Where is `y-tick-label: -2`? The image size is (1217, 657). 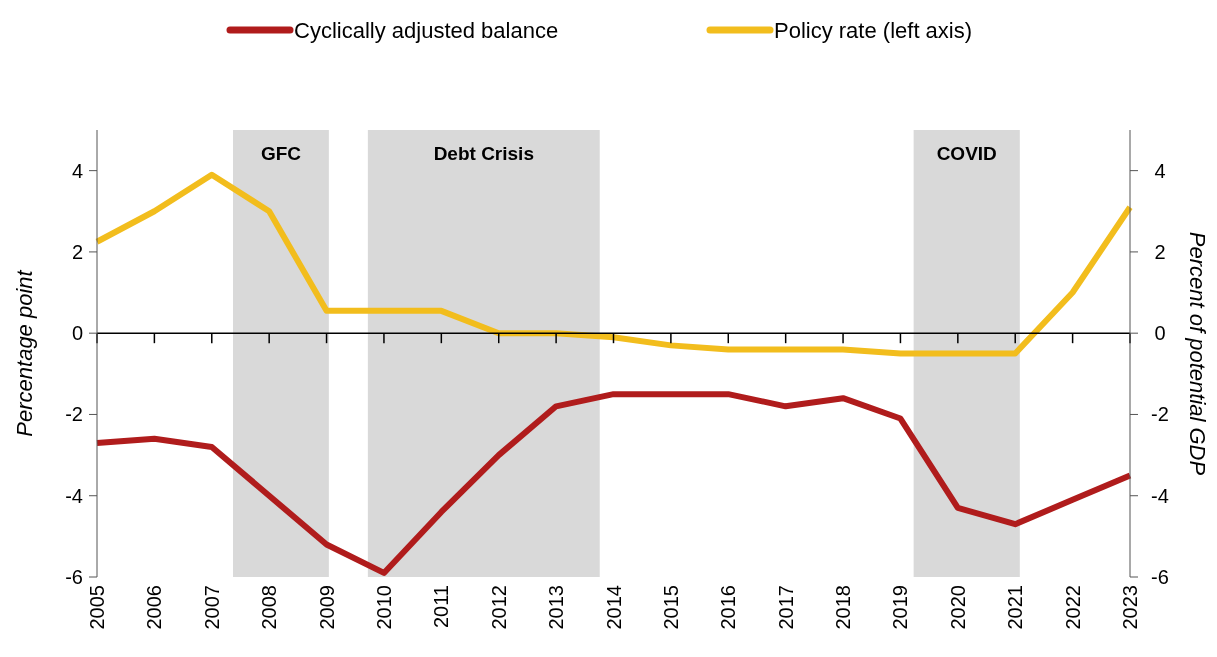 y-tick-label: -2 is located at coordinates (74, 414).